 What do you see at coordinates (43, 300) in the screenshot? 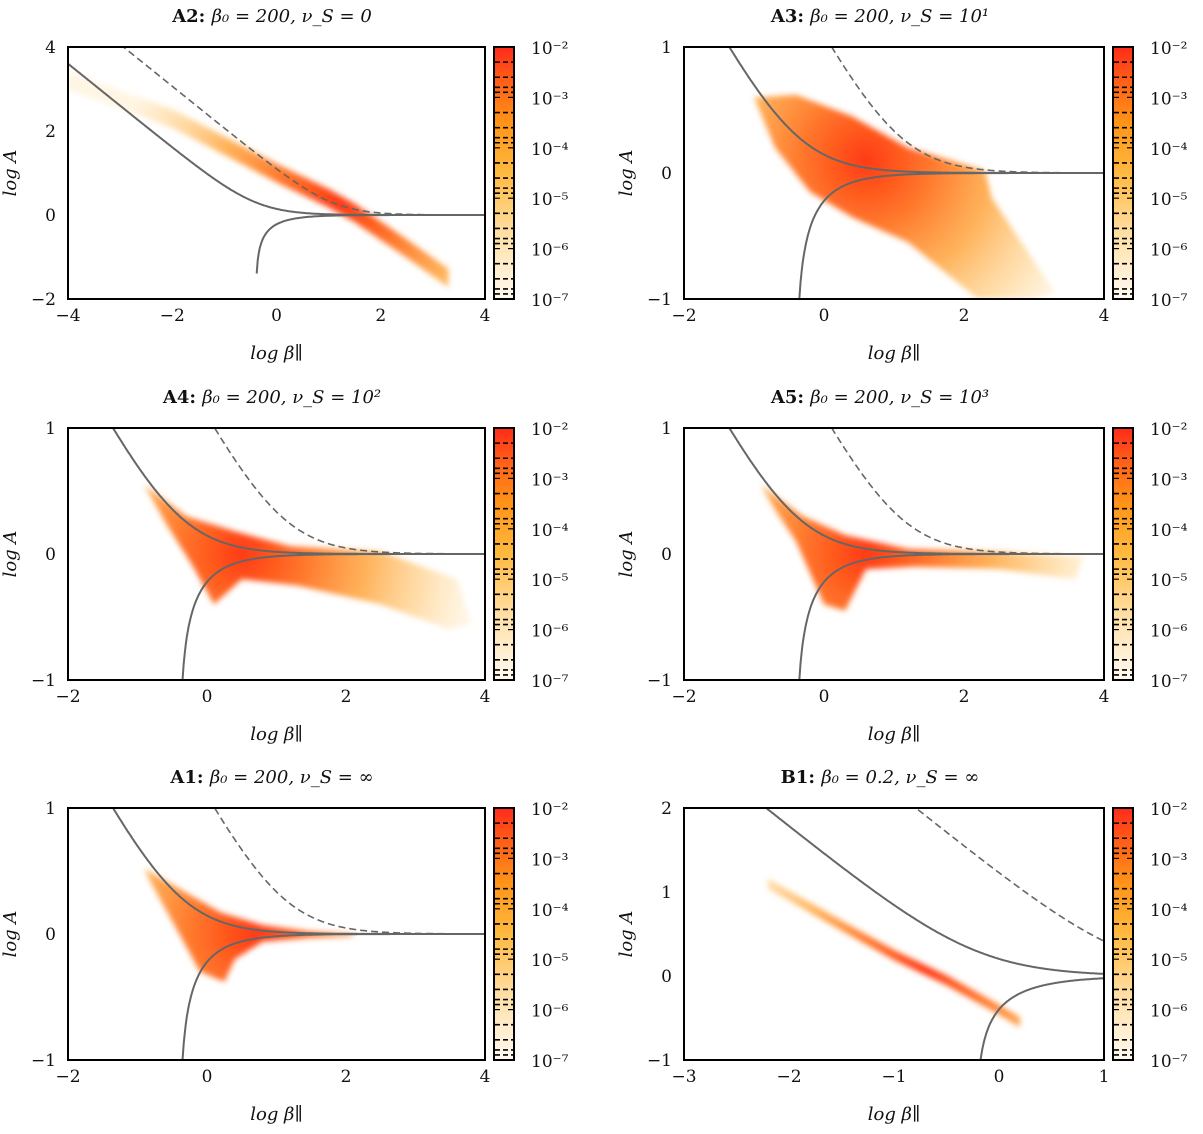
I see `y-tick-label: −2` at bounding box center [43, 300].